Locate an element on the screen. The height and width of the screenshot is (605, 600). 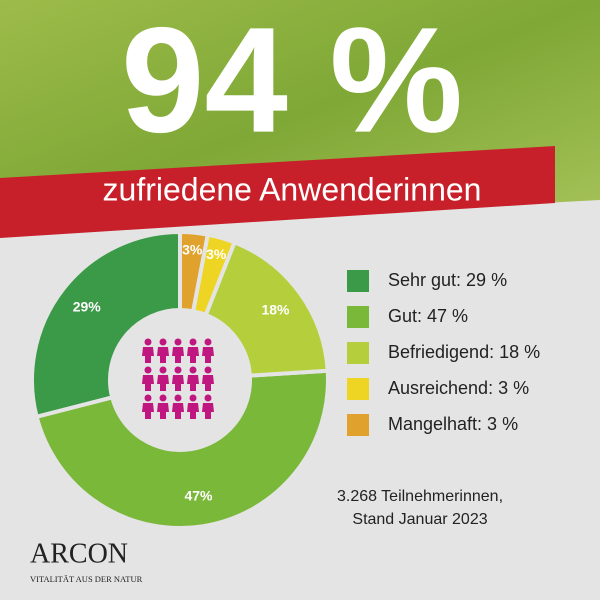
banner is located at coordinates (277, 192).